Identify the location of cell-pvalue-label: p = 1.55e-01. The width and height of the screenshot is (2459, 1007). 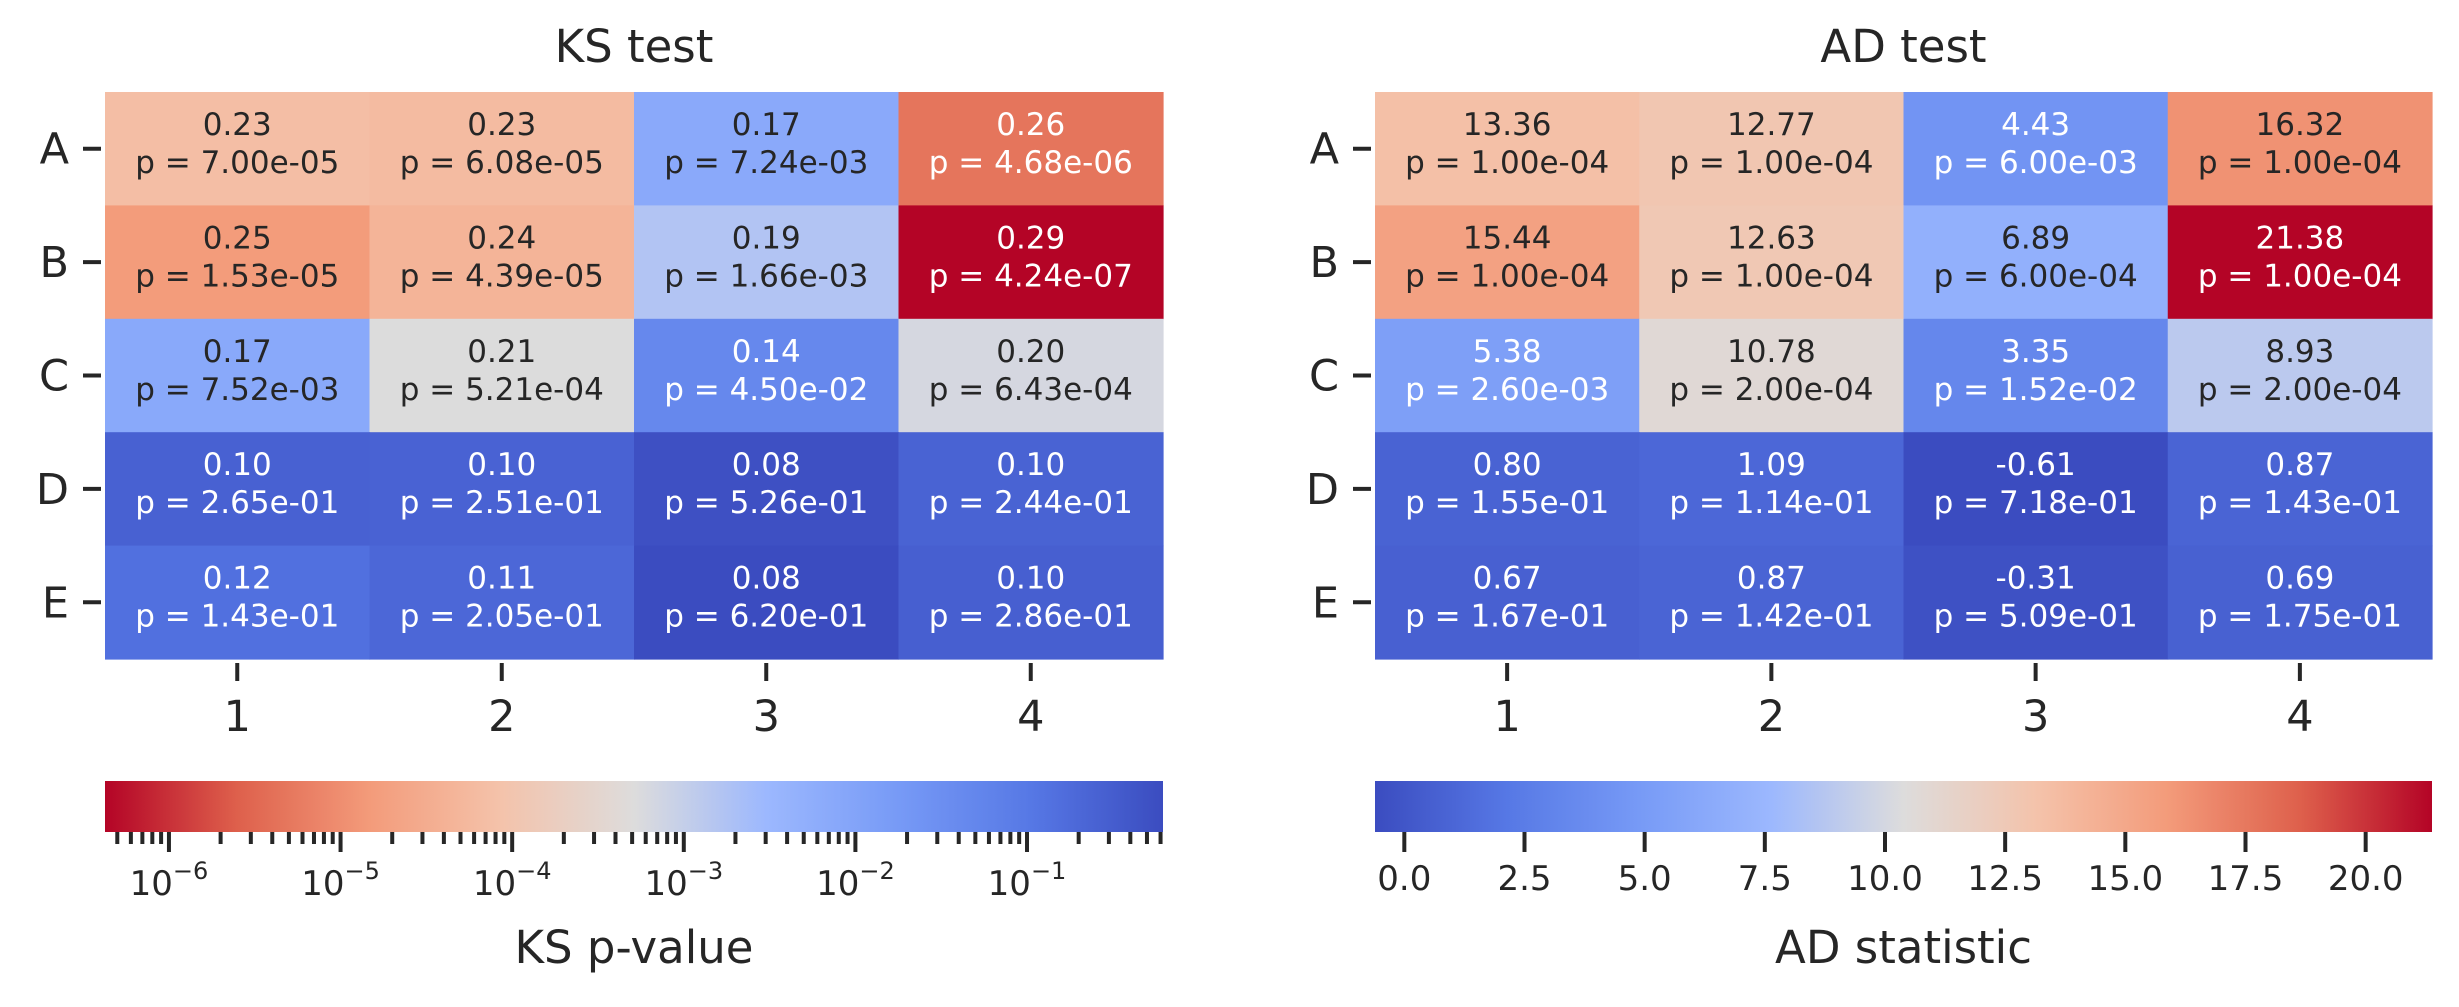
(1507, 503).